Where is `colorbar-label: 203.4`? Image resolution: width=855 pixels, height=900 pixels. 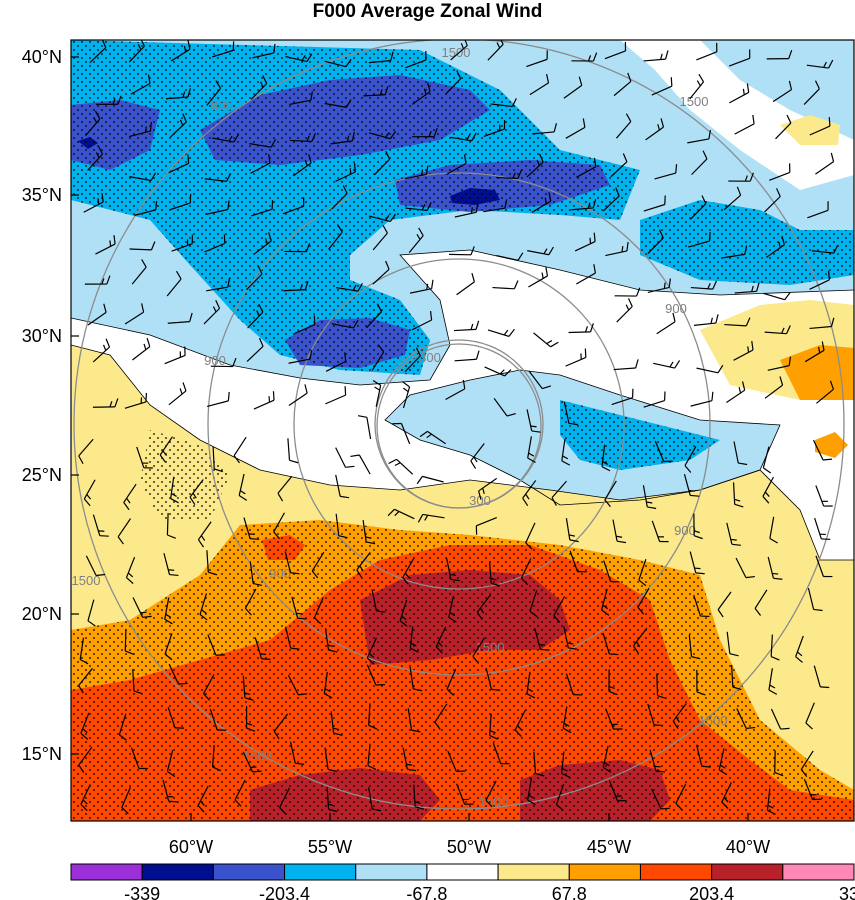
colorbar-label: 203.4 is located at coordinates (711, 892).